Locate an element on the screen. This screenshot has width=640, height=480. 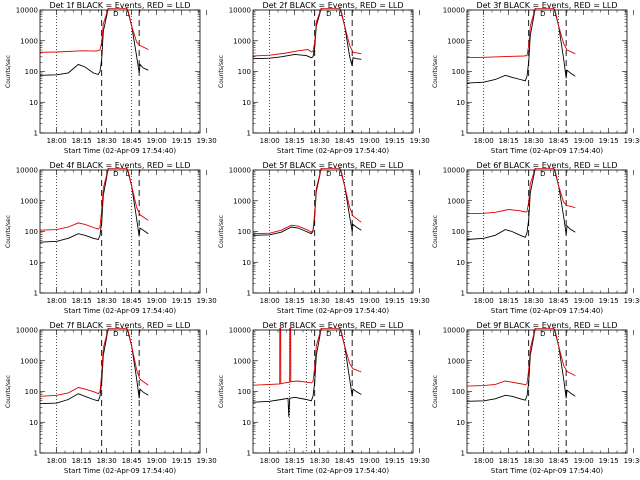
x-tick-label: 19:00 is located at coordinates (370, 301).